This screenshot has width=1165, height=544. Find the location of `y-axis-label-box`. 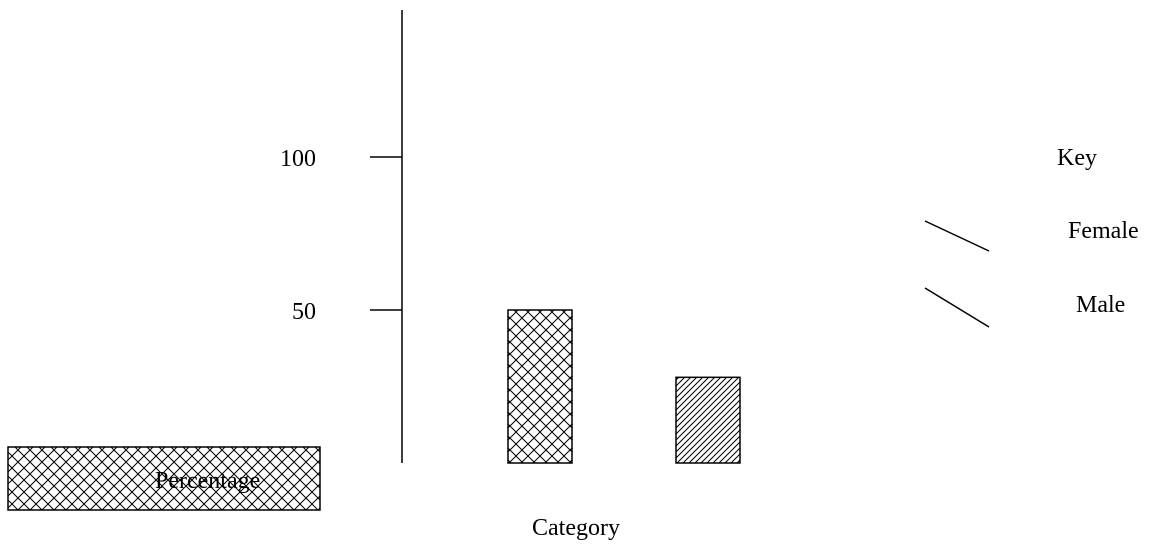

y-axis-label-box is located at coordinates (164, 478).